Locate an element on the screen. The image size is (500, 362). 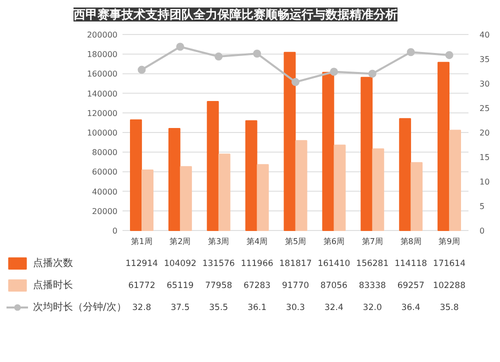
x-tick-label: 第5周 is located at coordinates (295, 241).